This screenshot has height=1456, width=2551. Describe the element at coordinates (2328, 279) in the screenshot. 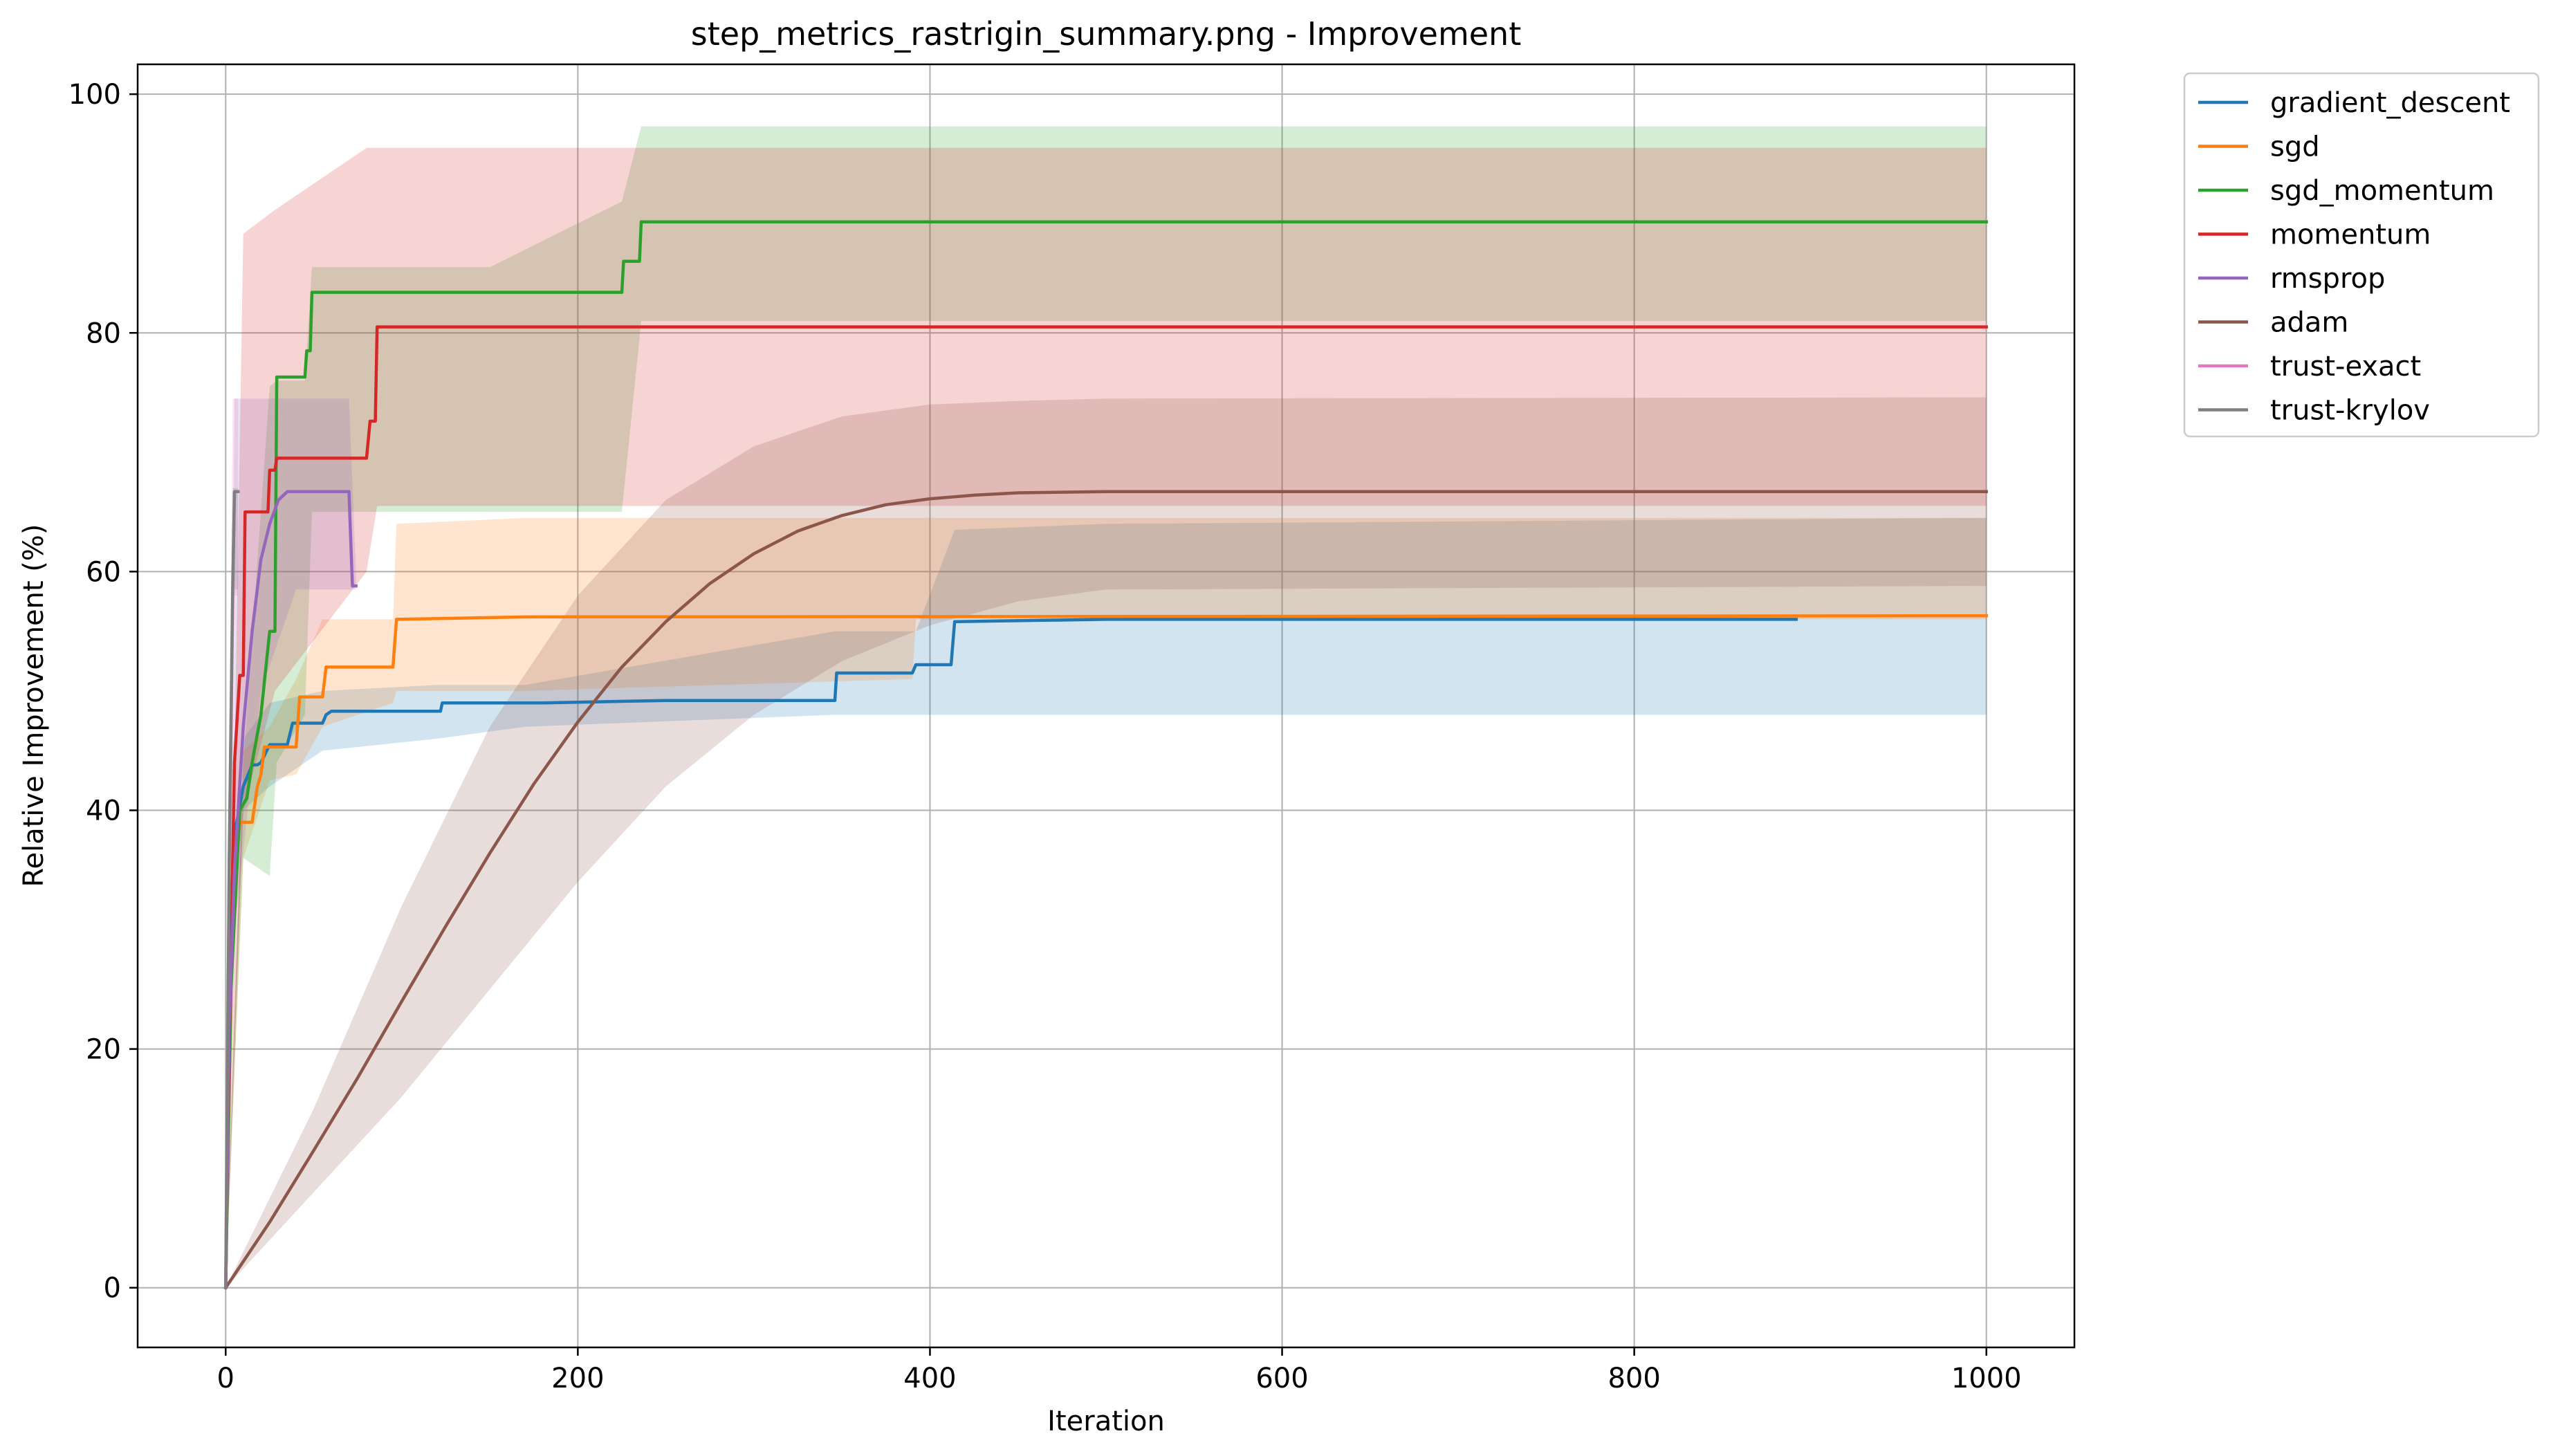

I see `legend-label: rmsprop` at that location.